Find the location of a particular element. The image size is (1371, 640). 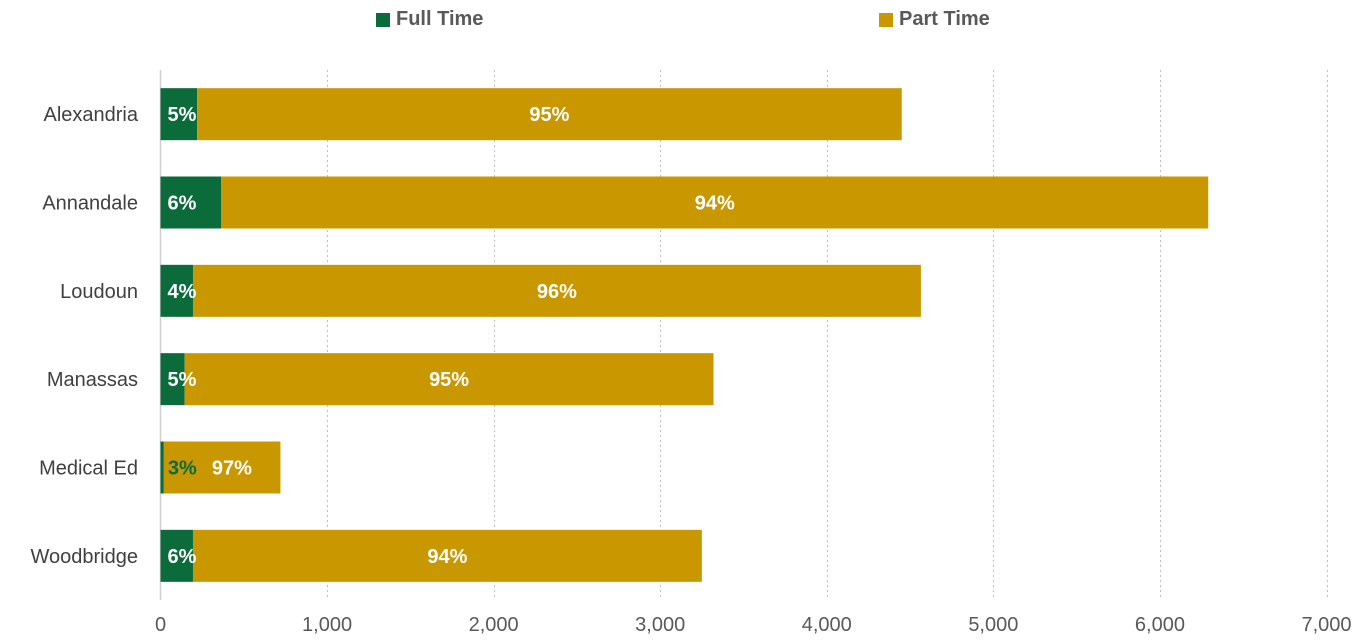

legend-item-part-time: Part Time is located at coordinates (934, 19).